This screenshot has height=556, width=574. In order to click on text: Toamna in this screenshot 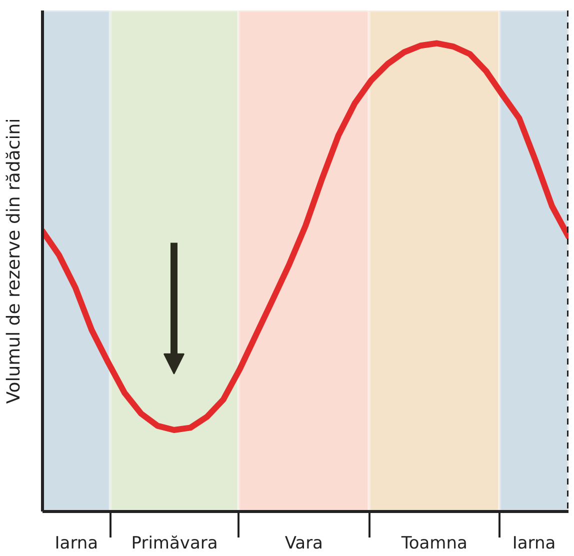, I will do `click(434, 544)`.